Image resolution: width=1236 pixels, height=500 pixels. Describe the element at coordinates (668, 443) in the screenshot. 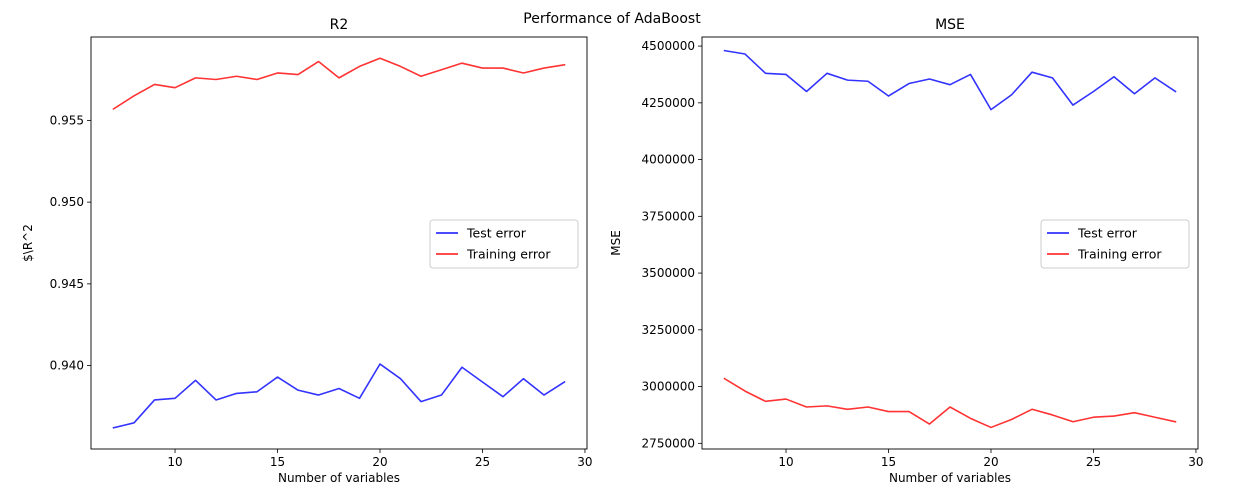

I see `y-tick-label: 2750000` at that location.